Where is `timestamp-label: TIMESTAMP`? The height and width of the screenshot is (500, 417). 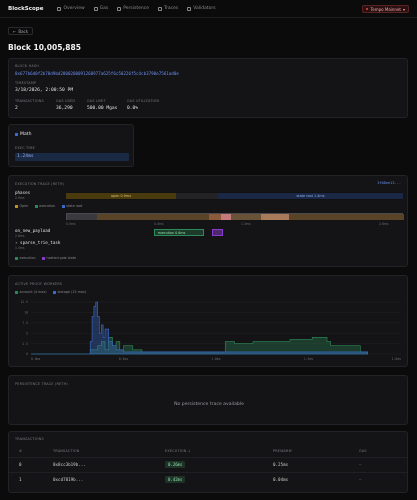
timestamp-label: TIMESTAMP is located at coordinates (26, 83).